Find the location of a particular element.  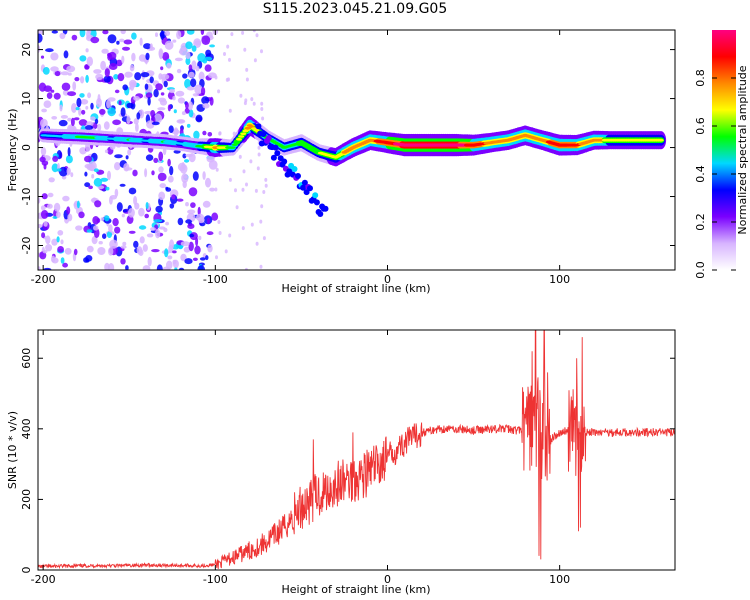

snr-y-tick-label: 200 is located at coordinates (26, 499).